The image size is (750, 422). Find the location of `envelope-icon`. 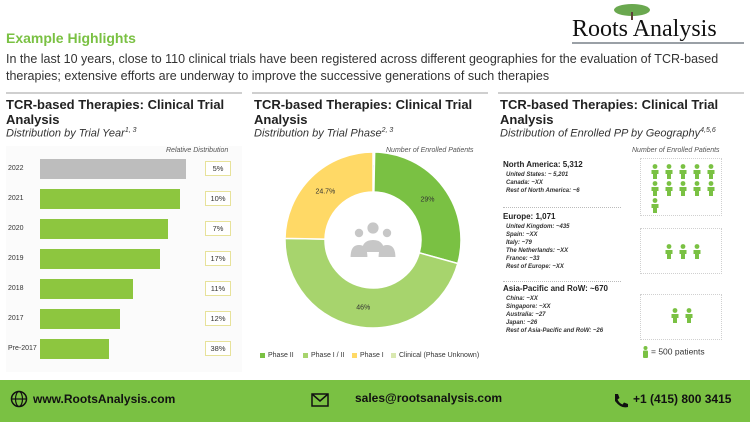

envelope-icon is located at coordinates (320, 400).